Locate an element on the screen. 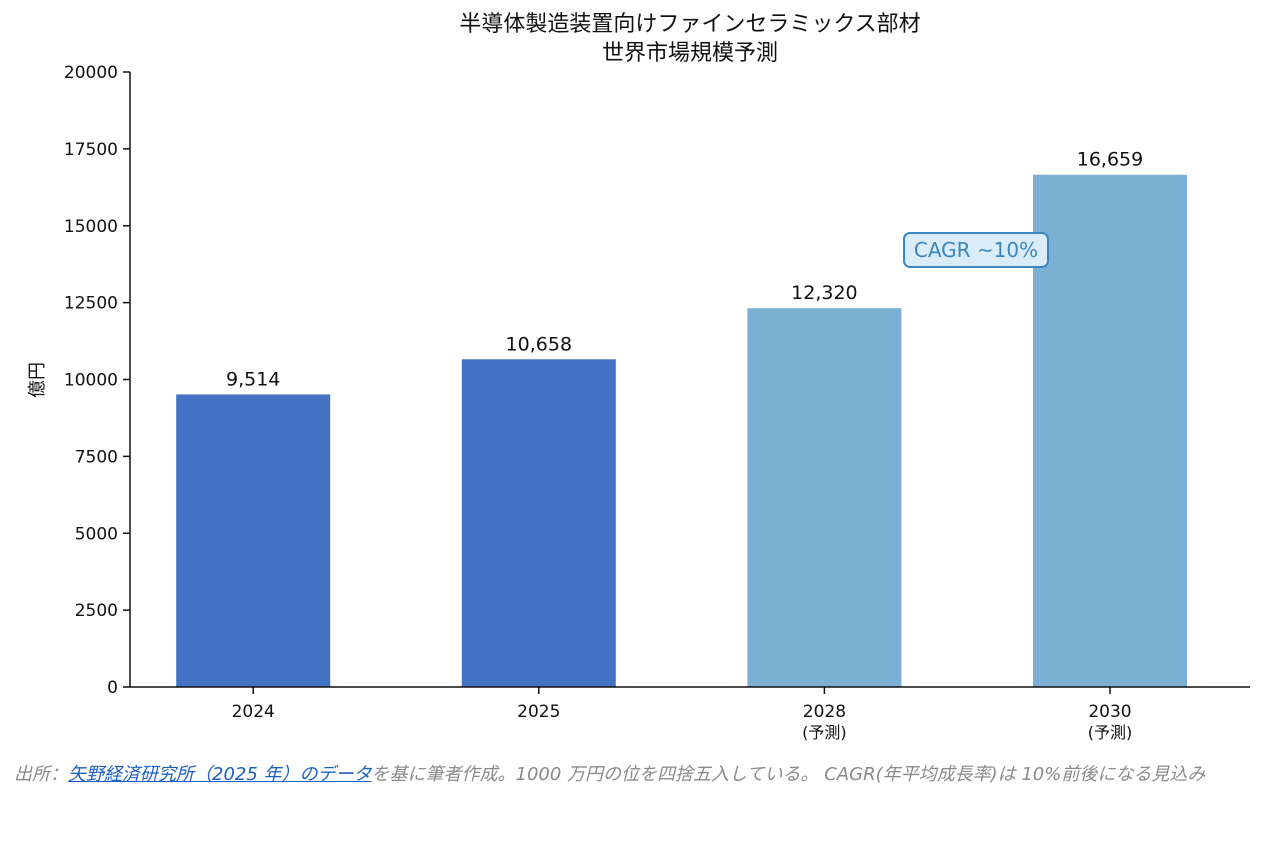 The width and height of the screenshot is (1280, 842). x-axis-ticks: 2024 2025 2028(予測)2030(予測) is located at coordinates (682, 714).